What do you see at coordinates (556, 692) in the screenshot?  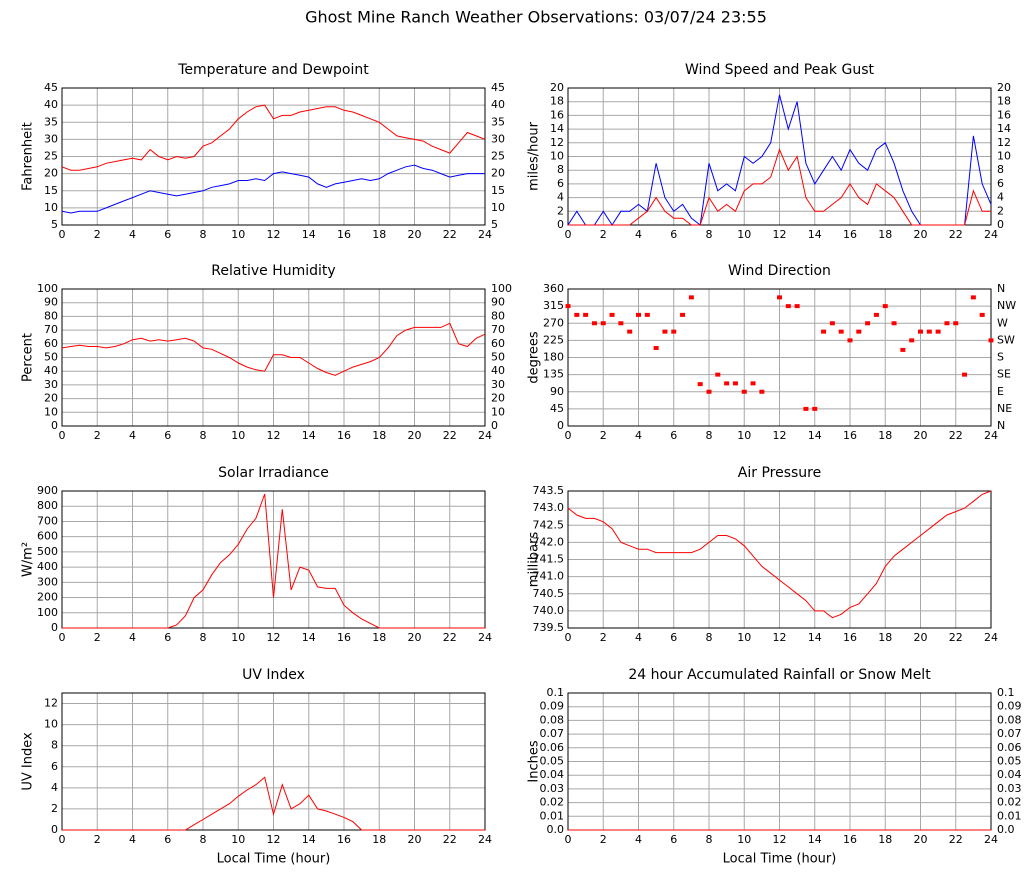 I see `y-tick-label: 0.1` at bounding box center [556, 692].